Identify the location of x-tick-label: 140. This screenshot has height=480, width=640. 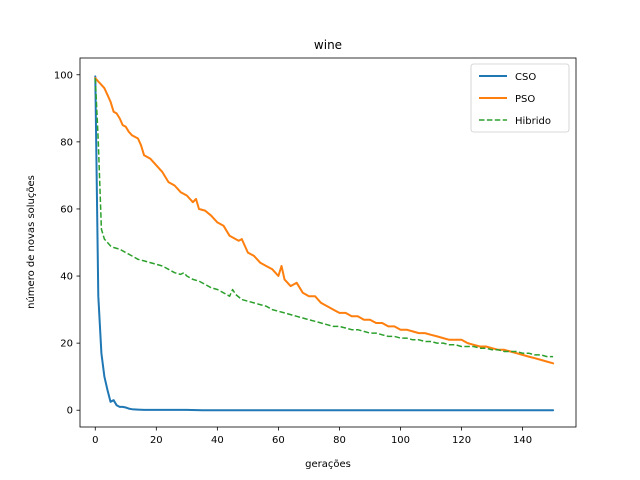
(522, 440).